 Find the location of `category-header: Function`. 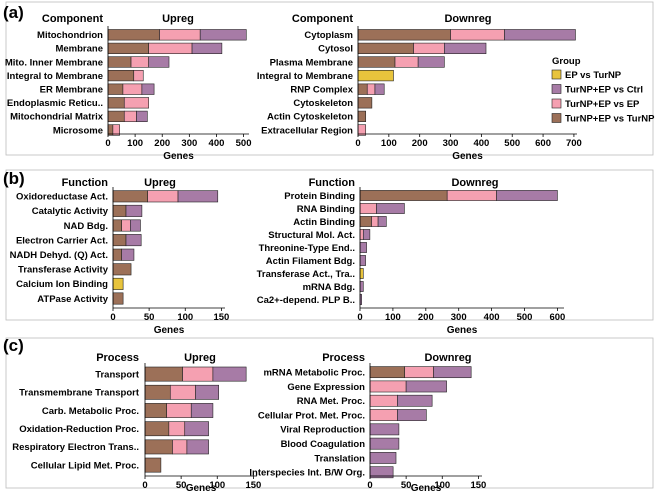

category-header: Function is located at coordinates (85, 183).